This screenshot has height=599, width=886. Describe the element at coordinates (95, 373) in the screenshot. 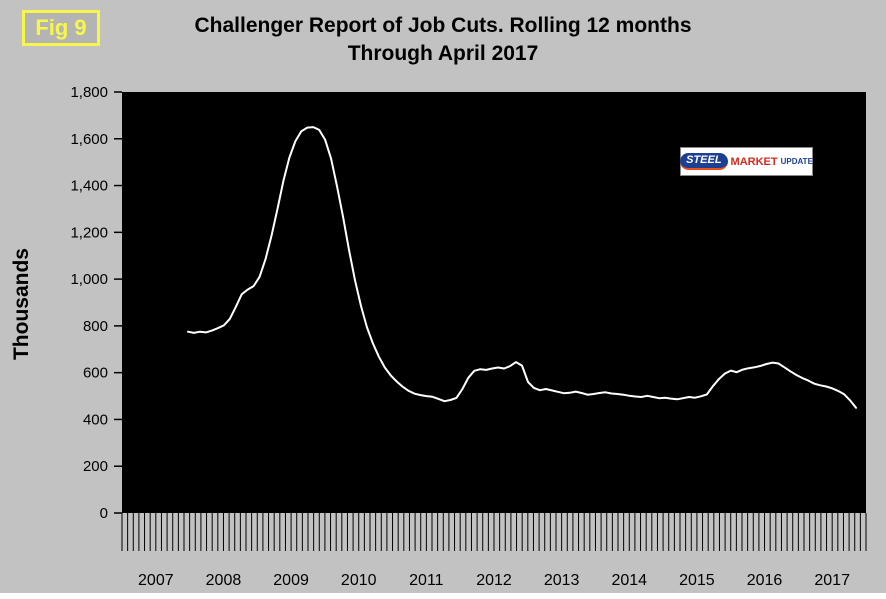

I see `y-tick-label: 600` at that location.